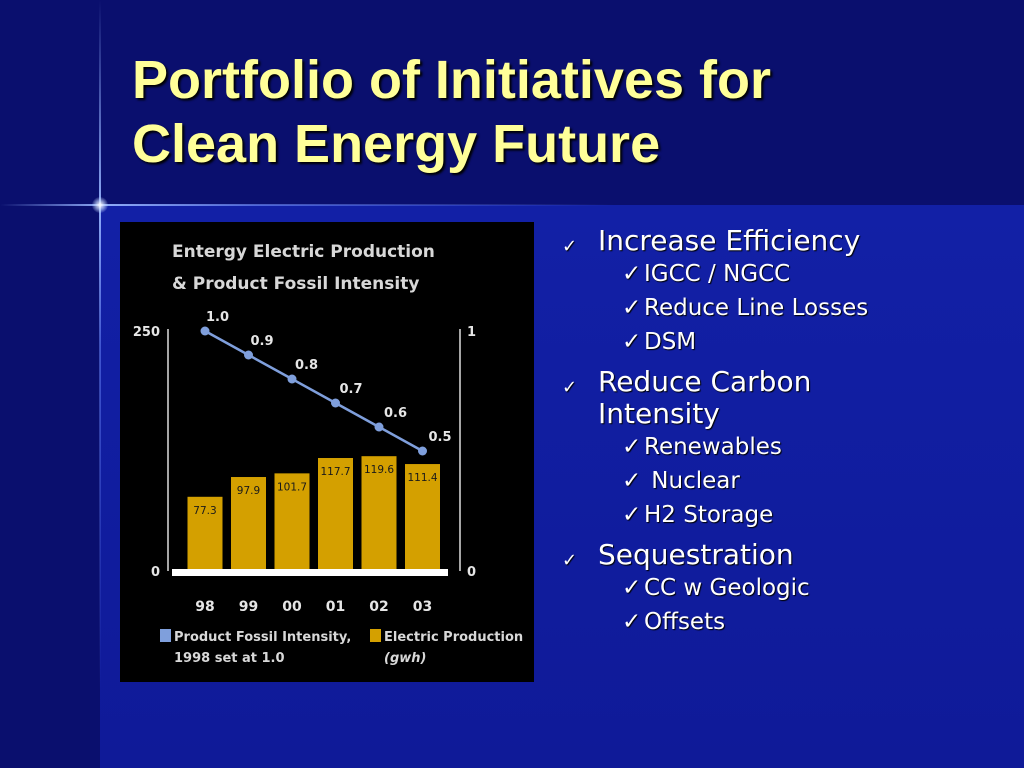 This screenshot has height=768, width=1024. What do you see at coordinates (50, 486) in the screenshot?
I see `left-band-background` at bounding box center [50, 486].